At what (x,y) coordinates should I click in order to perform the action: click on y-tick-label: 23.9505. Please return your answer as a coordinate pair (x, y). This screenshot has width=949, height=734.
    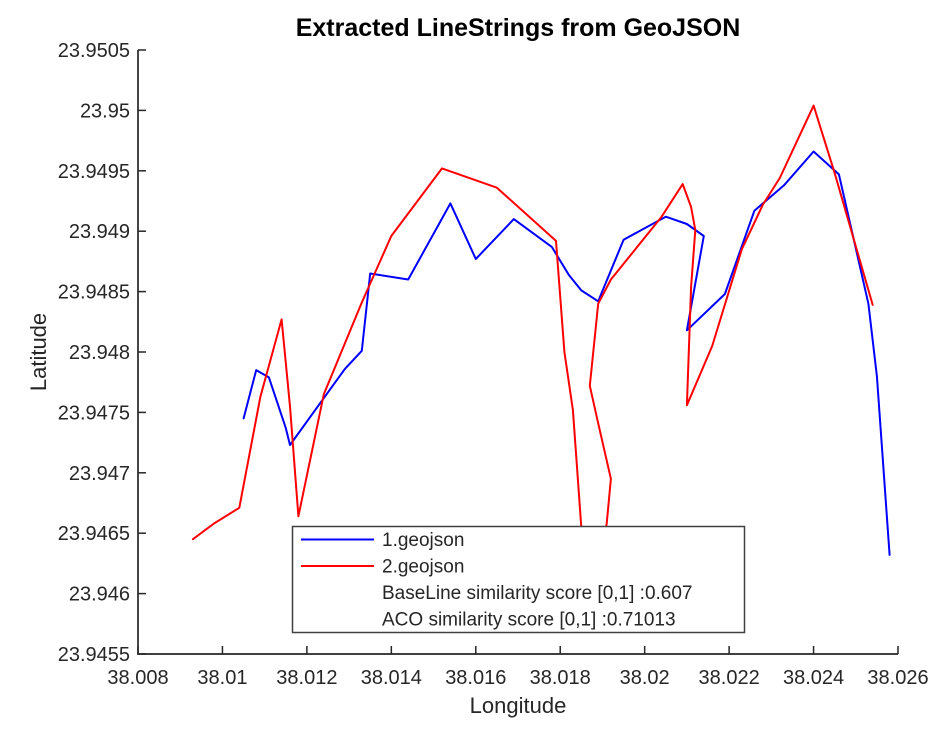
    Looking at the image, I should click on (94, 51).